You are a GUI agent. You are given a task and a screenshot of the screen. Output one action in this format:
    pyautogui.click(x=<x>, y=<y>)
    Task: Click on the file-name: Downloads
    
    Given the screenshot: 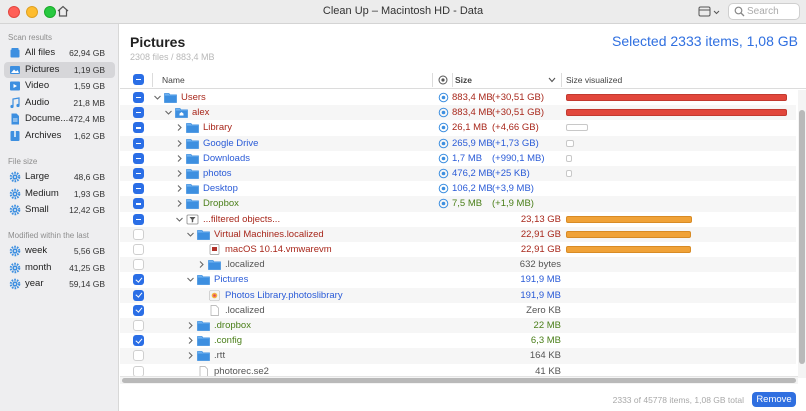 What is the action you would take?
    pyautogui.click(x=226, y=158)
    